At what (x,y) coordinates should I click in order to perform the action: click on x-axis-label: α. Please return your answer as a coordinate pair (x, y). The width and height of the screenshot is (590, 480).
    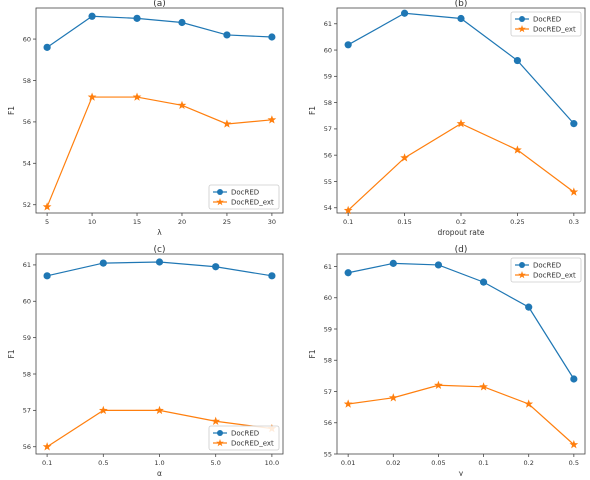
    Looking at the image, I should click on (159, 472).